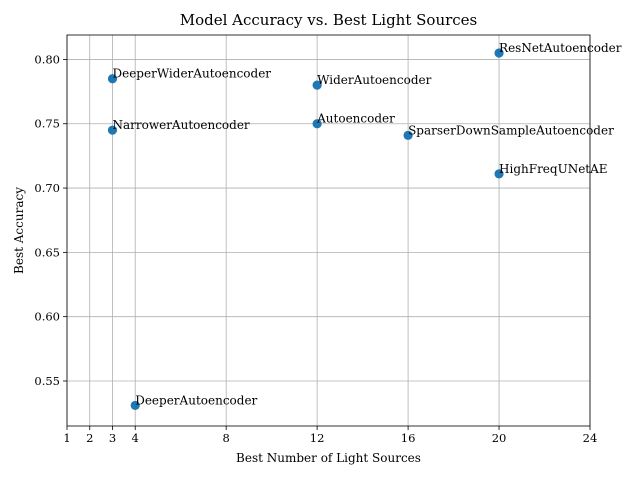 The width and height of the screenshot is (640, 485). What do you see at coordinates (47, 59) in the screenshot?
I see `y-tick-label: 0.80` at bounding box center [47, 59].